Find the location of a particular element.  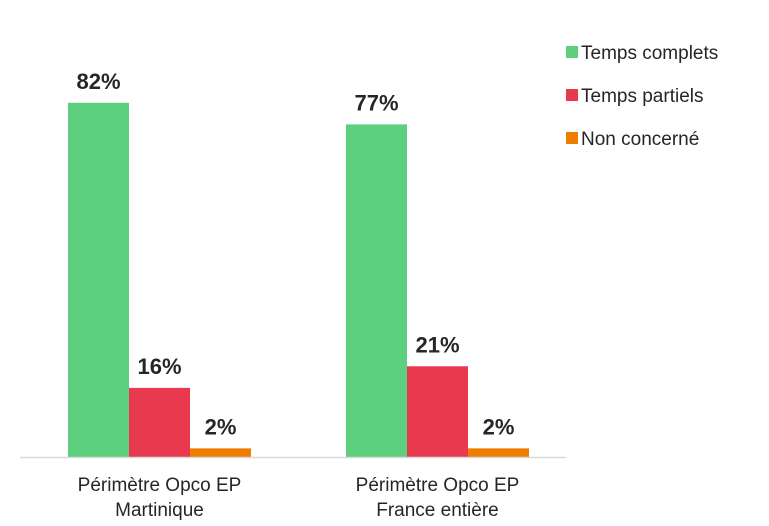

legend-label: Non concerné is located at coordinates (640, 139).